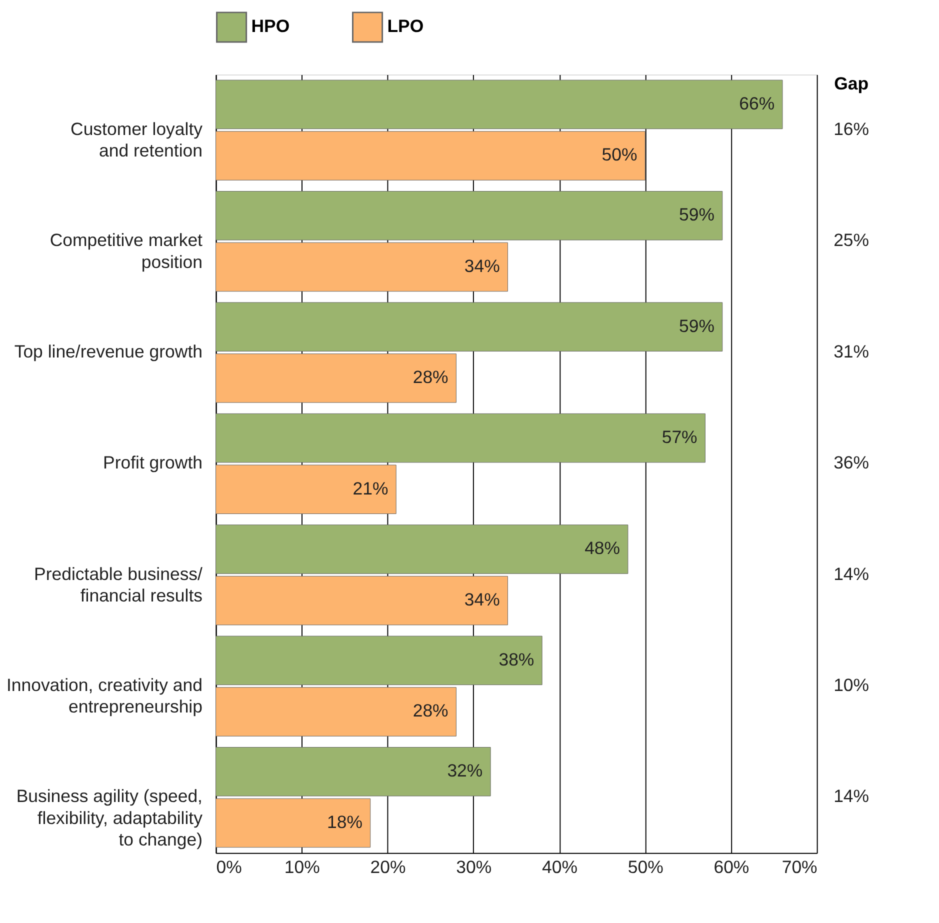 The width and height of the screenshot is (939, 923). I want to click on data-label: 38%, so click(516, 659).